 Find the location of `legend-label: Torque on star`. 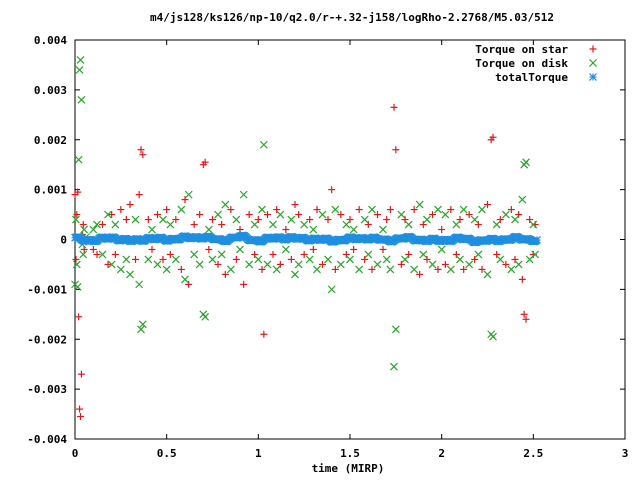

legend-label: Torque on star is located at coordinates (521, 49).